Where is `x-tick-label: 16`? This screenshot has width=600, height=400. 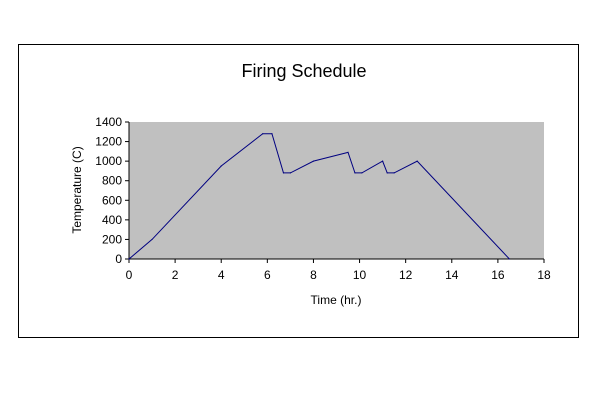 x-tick-label: 16 is located at coordinates (498, 275).